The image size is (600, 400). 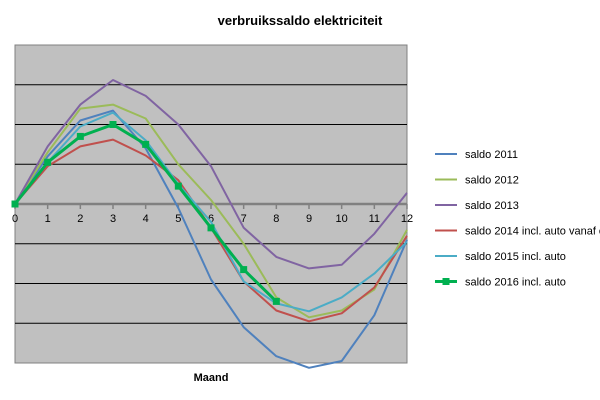 What do you see at coordinates (515, 257) in the screenshot?
I see `legend-entry: saldo 2015 incl. auto` at bounding box center [515, 257].